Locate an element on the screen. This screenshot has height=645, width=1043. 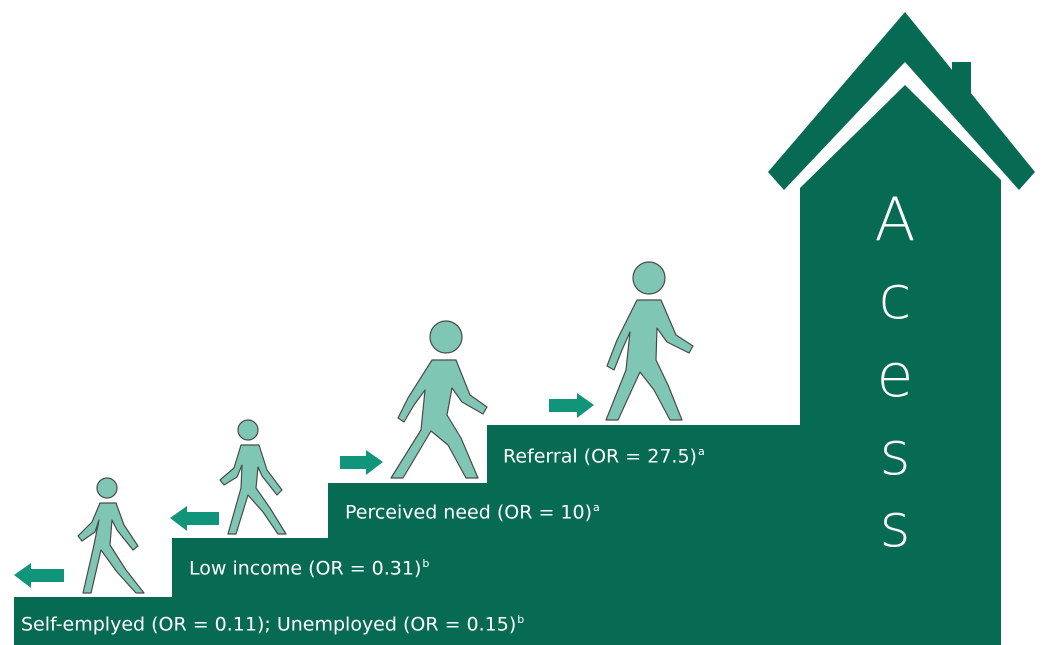
house-letter-2: c is located at coordinates (895, 298).